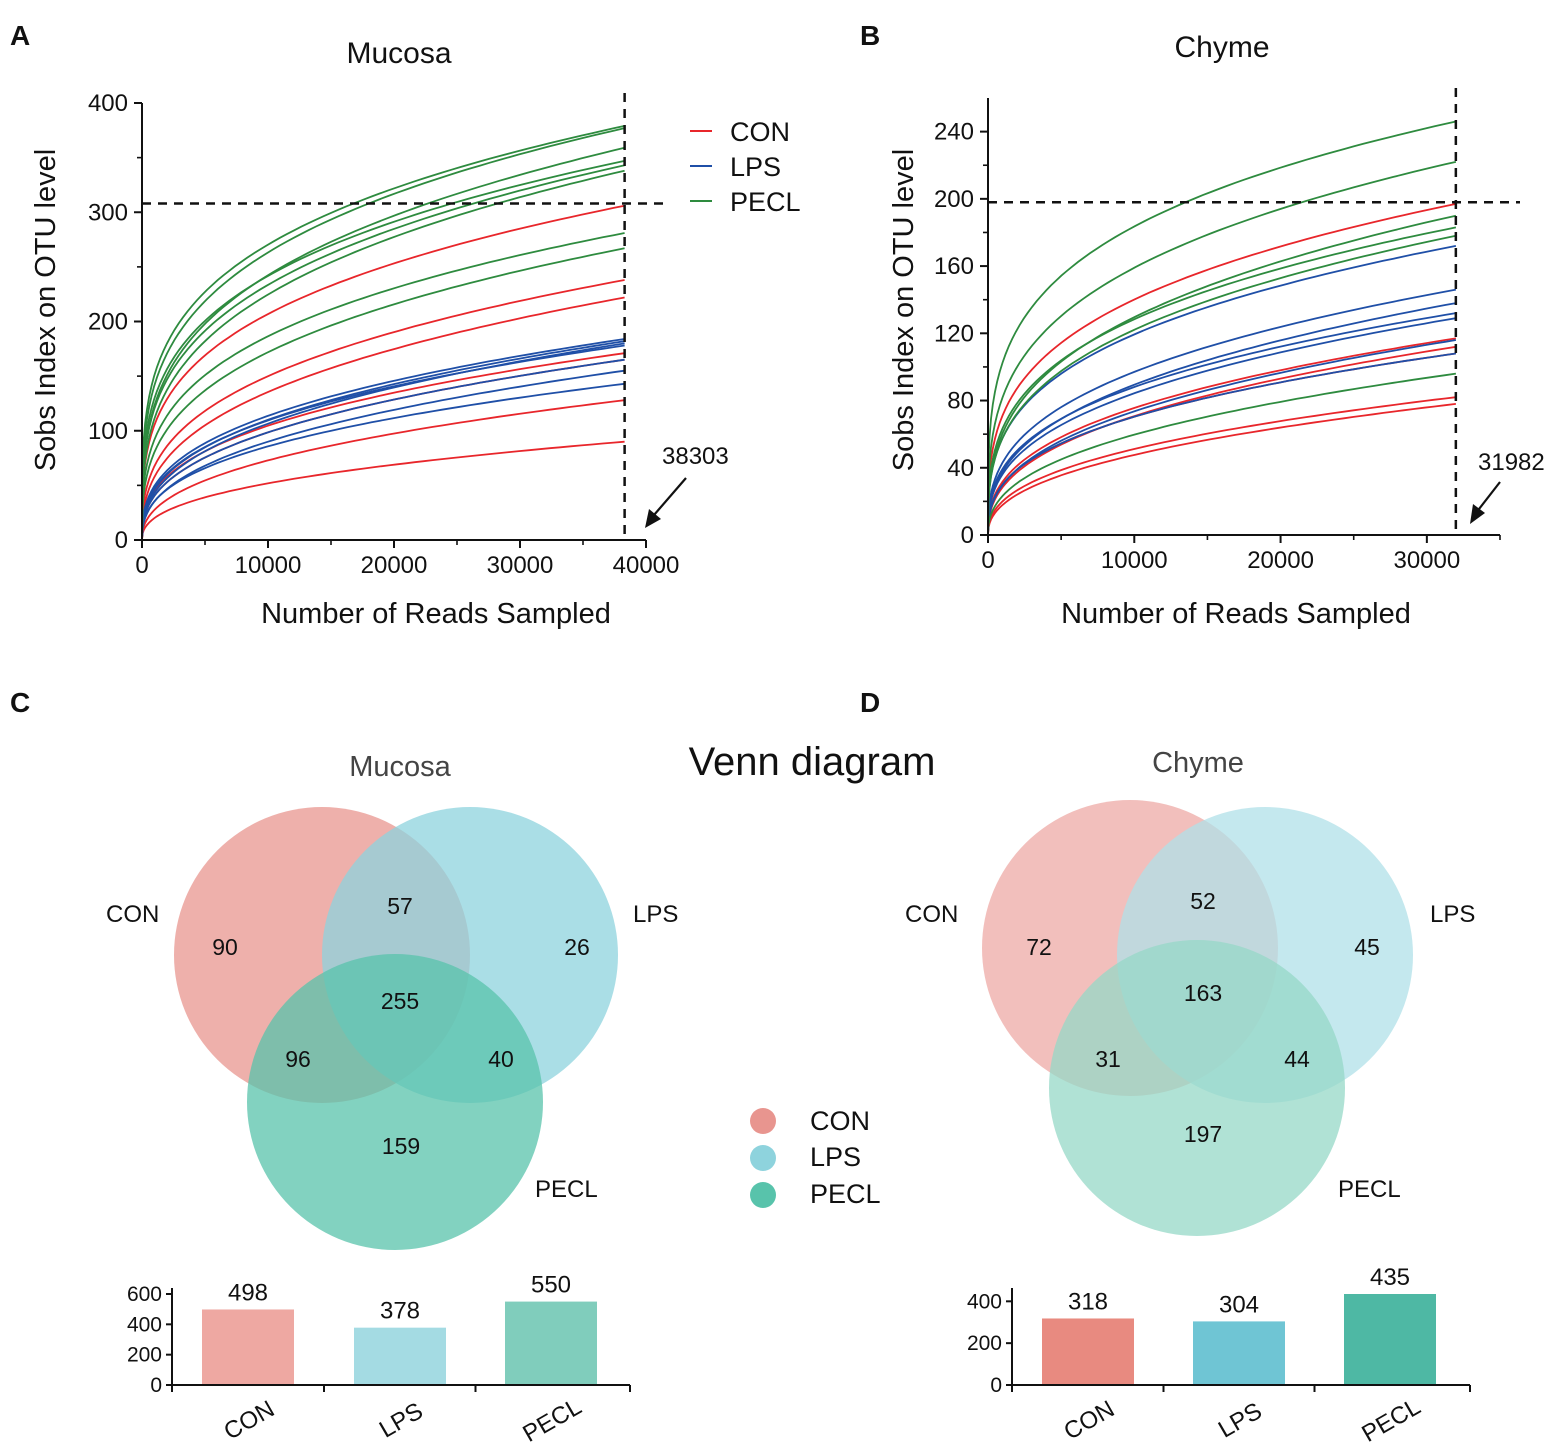  What do you see at coordinates (845, 1194) in the screenshot?
I see `venn-legend-label-pecl: PECL` at bounding box center [845, 1194].